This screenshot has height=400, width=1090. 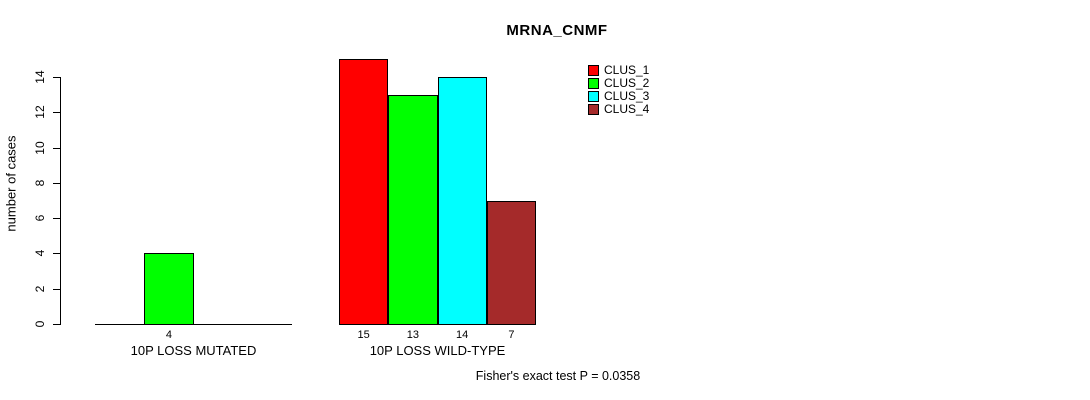 I want to click on stat-annotation: Fisher's exact test P = 0.0358, so click(x=558, y=376).